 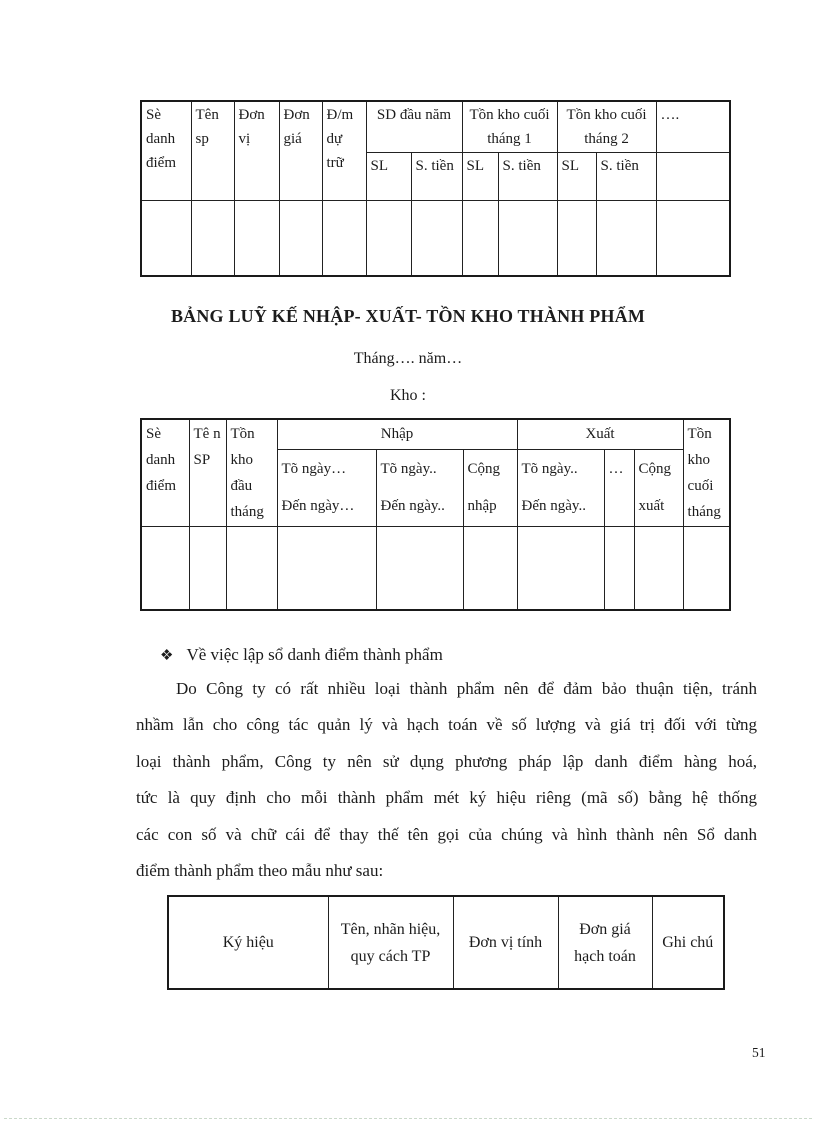 What do you see at coordinates (414, 126) in the screenshot?
I see `t1-header-sd-dau-nam: SD đầu năm` at bounding box center [414, 126].